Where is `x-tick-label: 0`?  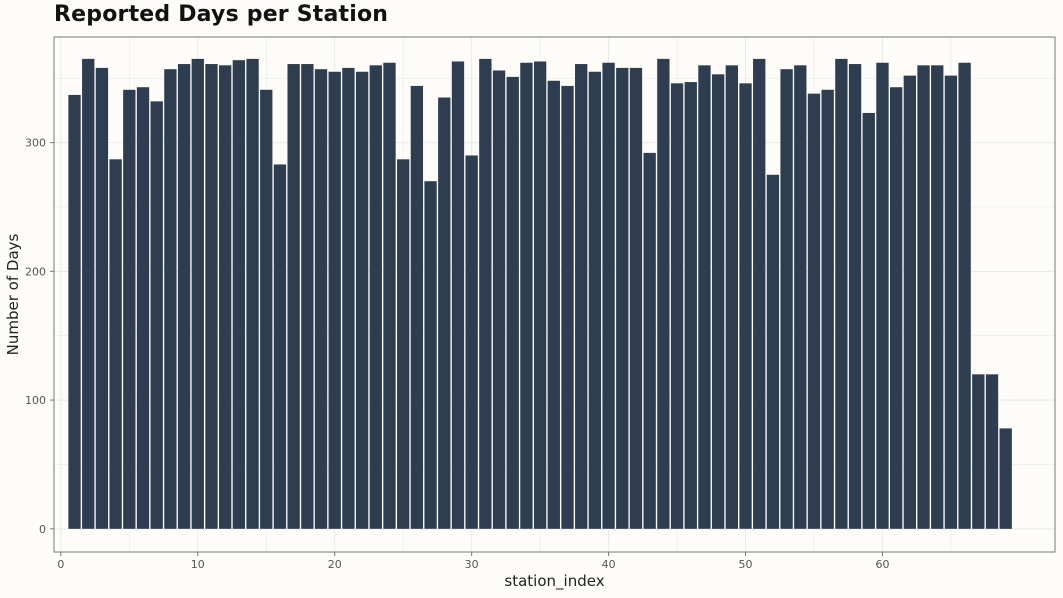 x-tick-label: 0 is located at coordinates (60, 564).